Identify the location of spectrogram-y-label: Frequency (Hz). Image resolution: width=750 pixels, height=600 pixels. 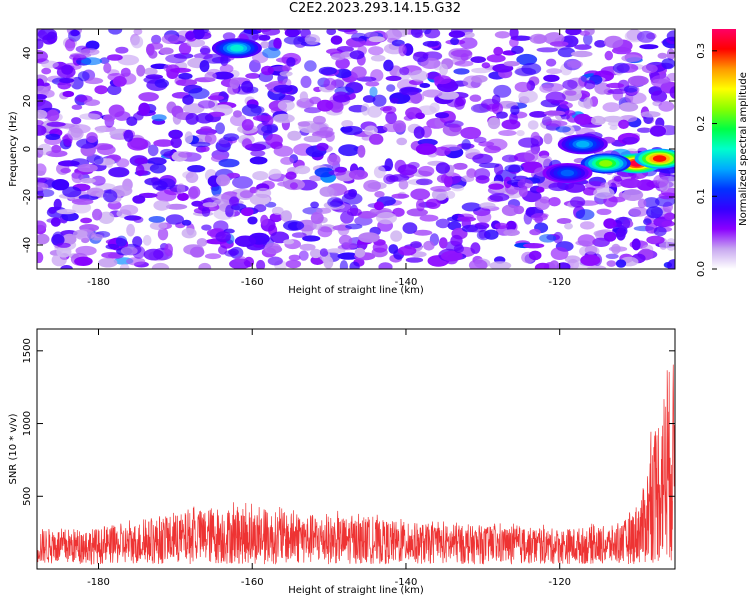
(13, 149).